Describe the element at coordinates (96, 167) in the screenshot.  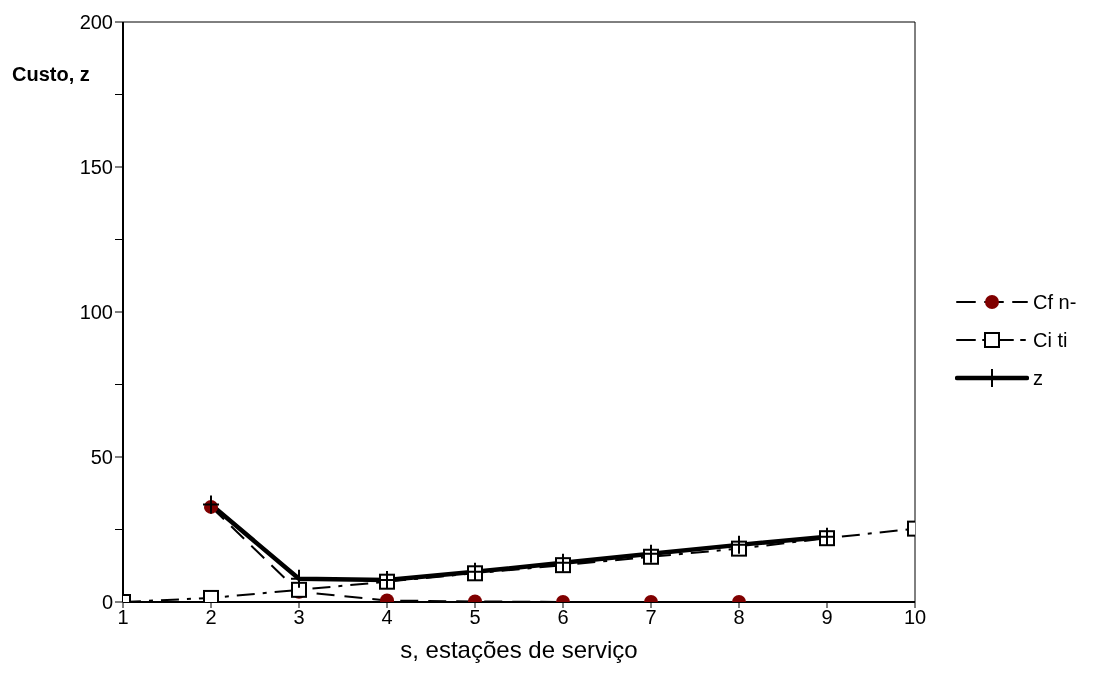
I see `y-tick-label: 150` at that location.